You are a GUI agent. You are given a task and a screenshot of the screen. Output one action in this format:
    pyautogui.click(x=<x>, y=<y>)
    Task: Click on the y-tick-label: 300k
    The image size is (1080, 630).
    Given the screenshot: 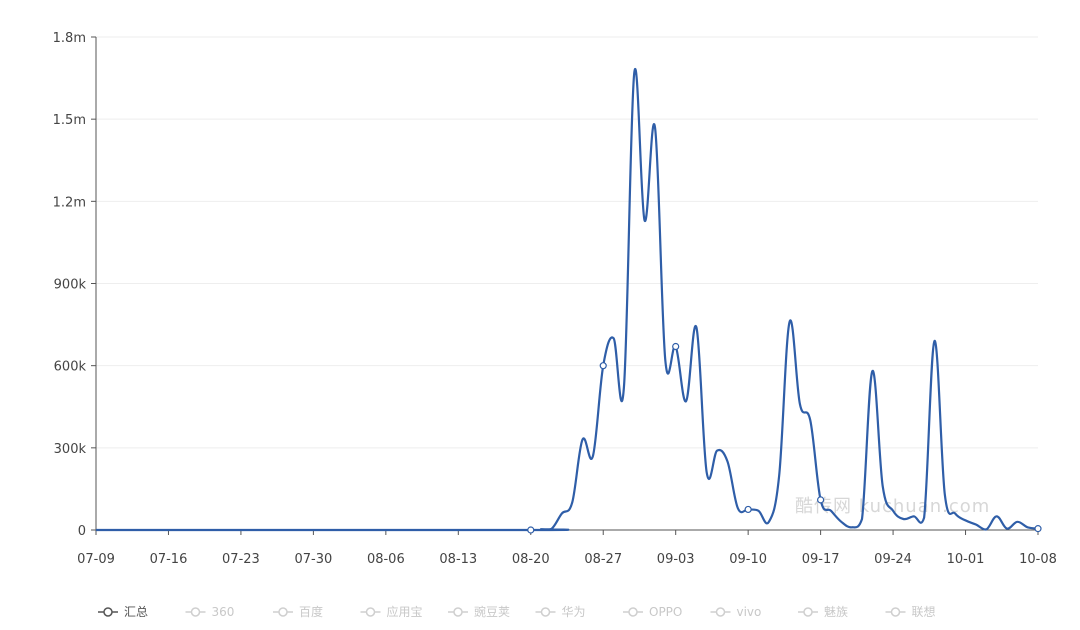 What is the action you would take?
    pyautogui.click(x=70, y=449)
    